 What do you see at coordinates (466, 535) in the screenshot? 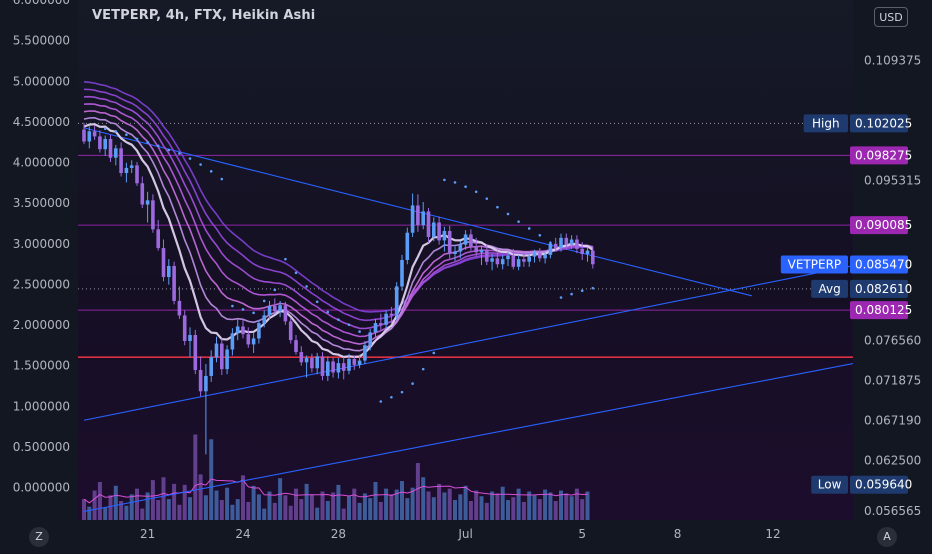
I see `time-axis-background` at bounding box center [466, 535].